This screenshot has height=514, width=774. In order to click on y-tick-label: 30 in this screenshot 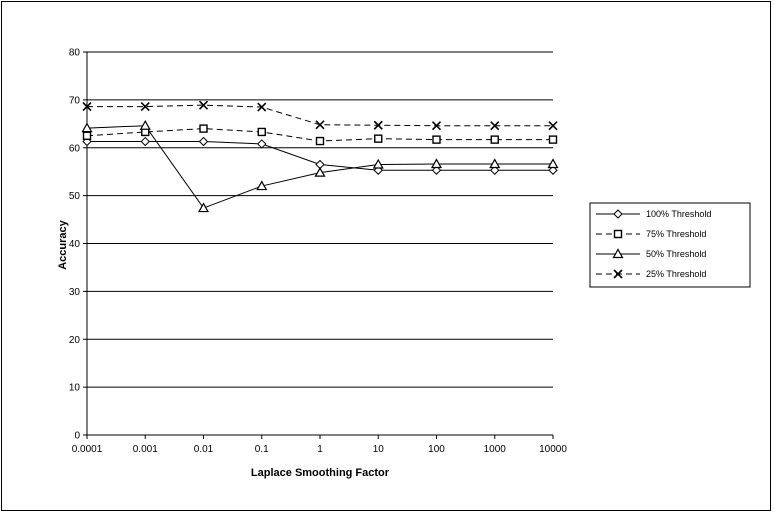, I will do `click(75, 292)`.